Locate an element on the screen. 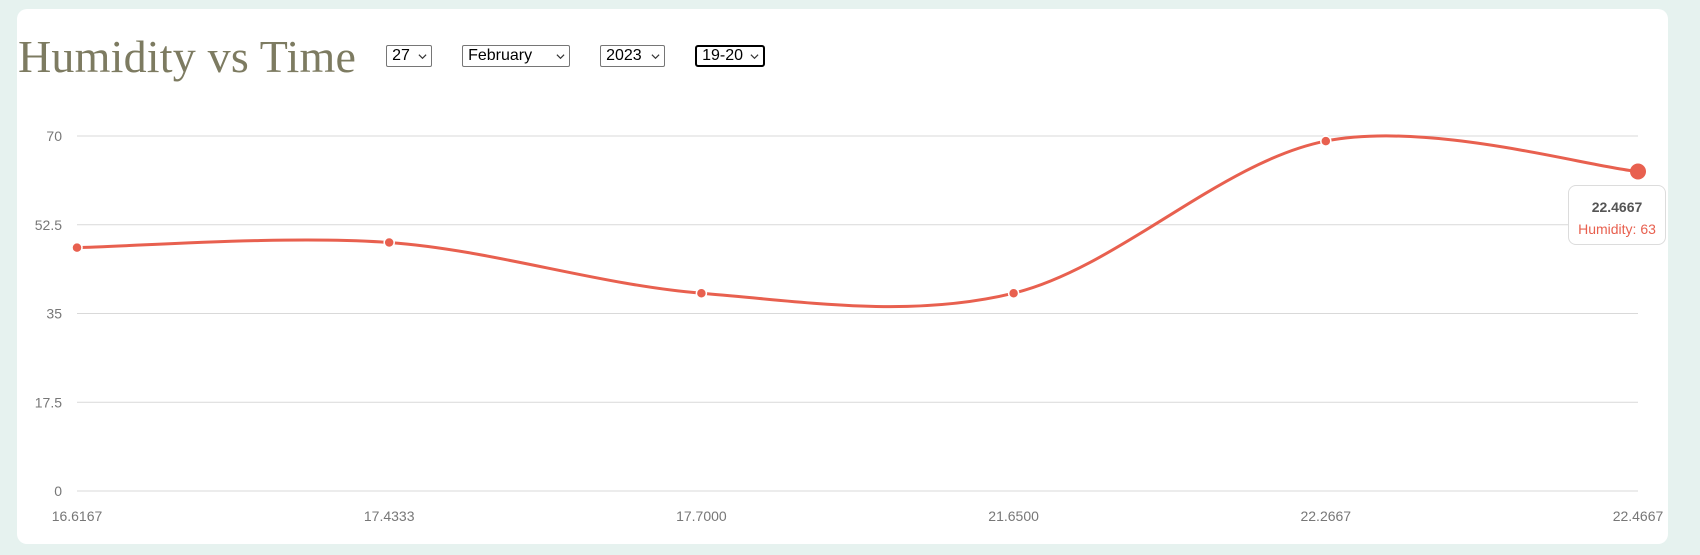 The width and height of the screenshot is (1700, 555). x-tick-label: 16.6167 is located at coordinates (77, 516).